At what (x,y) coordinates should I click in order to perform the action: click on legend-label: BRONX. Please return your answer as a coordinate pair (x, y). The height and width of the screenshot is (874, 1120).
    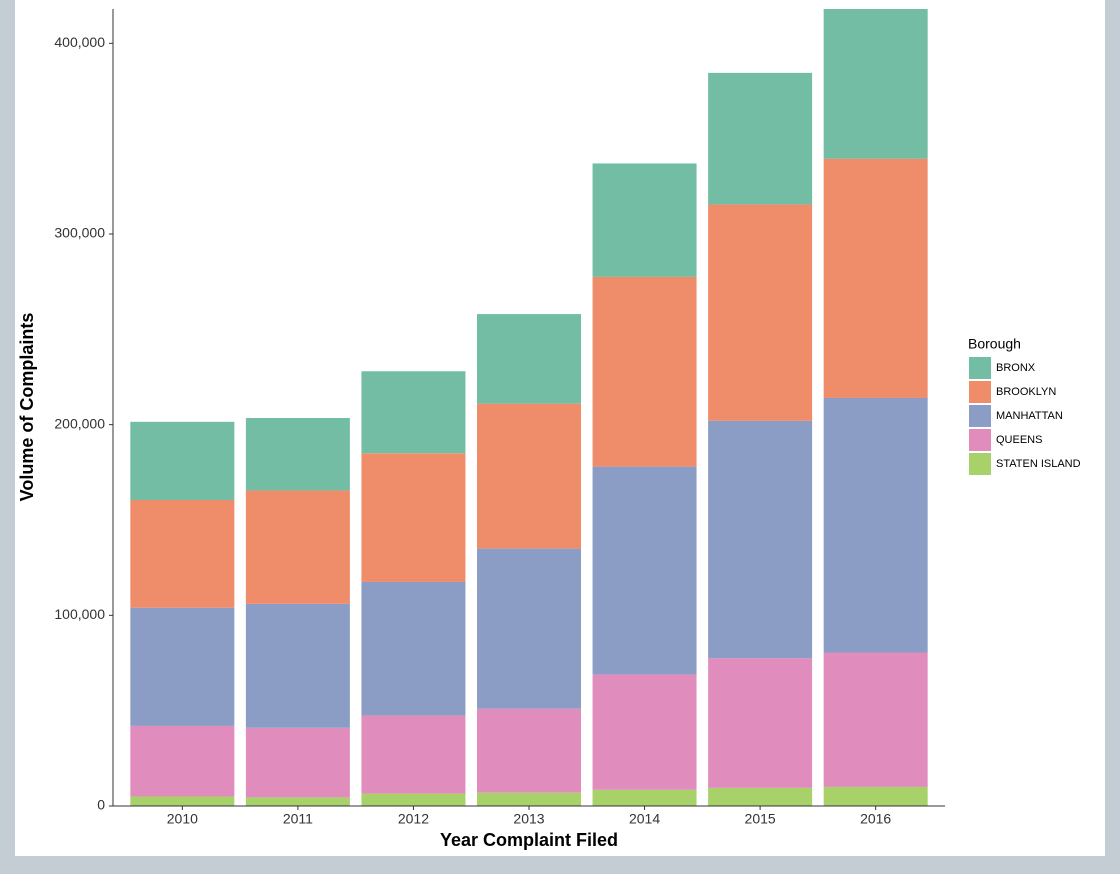
    Looking at the image, I should click on (1016, 368).